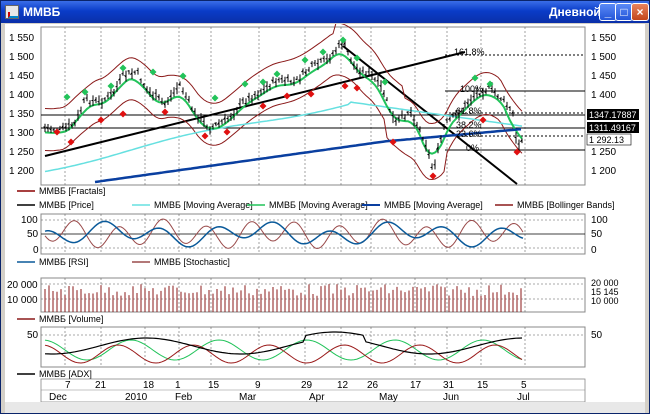 This screenshot has width=650, height=414. I want to click on legend-volume: ММВБ [Volume], so click(71, 319).